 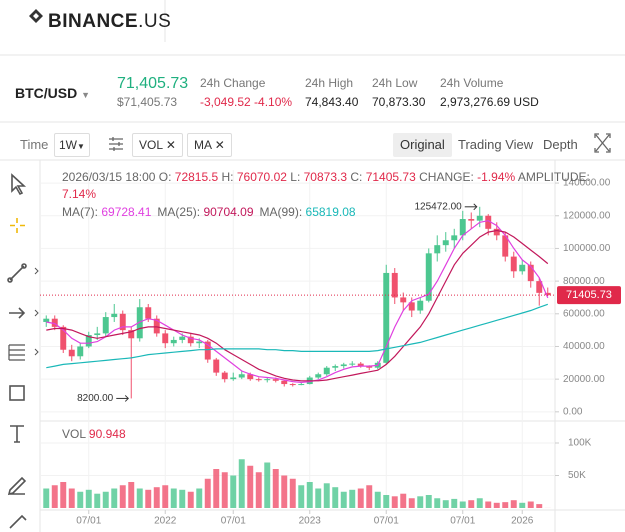 I want to click on y-tick-label: 50K, so click(x=577, y=475).